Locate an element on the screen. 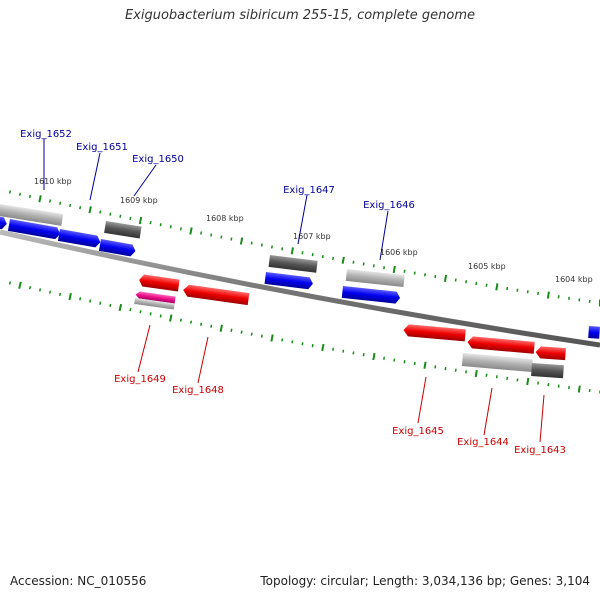 The image size is (600, 600). gene-label: Exig_1647 is located at coordinates (309, 190).